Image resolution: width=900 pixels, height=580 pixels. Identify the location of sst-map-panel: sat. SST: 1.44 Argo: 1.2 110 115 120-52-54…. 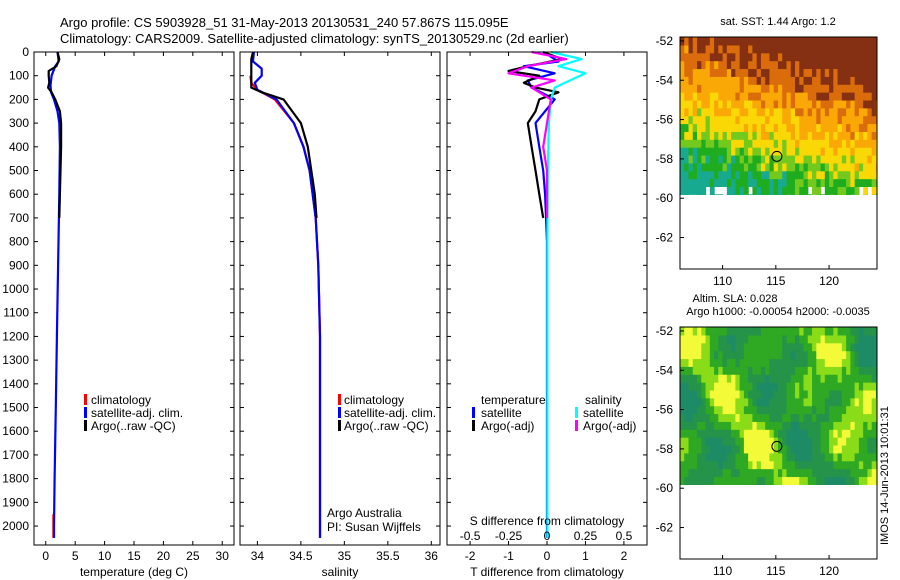
(767, 152).